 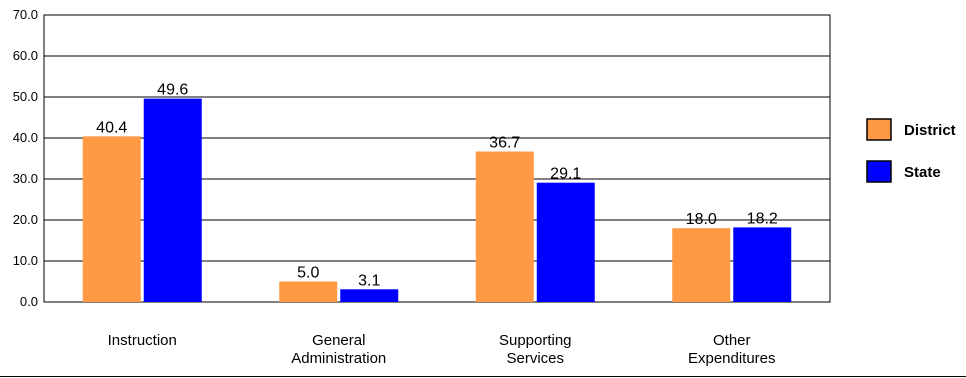 I want to click on legend-swatch-district, so click(x=879, y=129).